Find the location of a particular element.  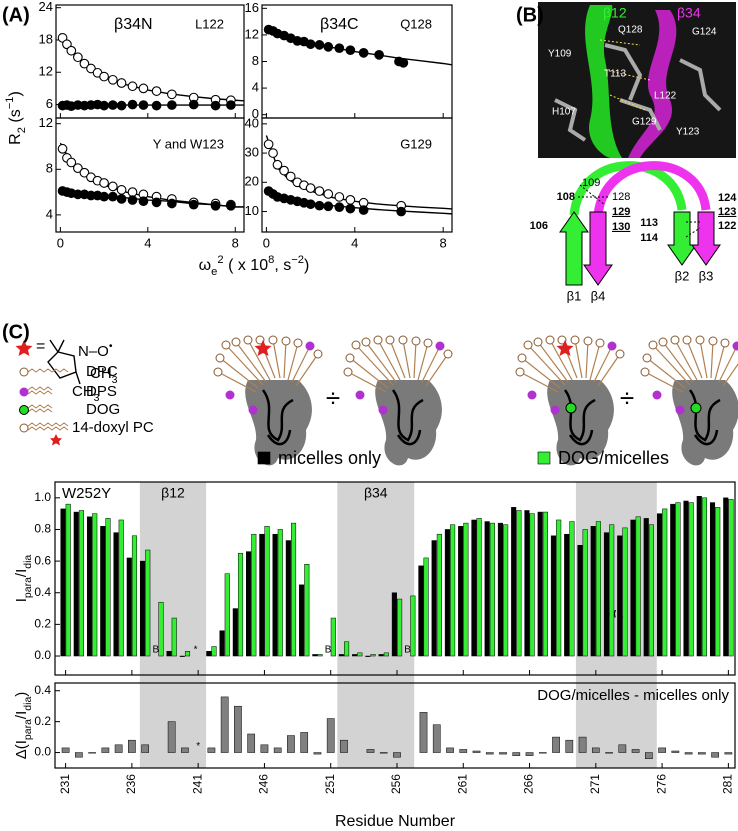

topology-label: β4 is located at coordinates (598, 295).